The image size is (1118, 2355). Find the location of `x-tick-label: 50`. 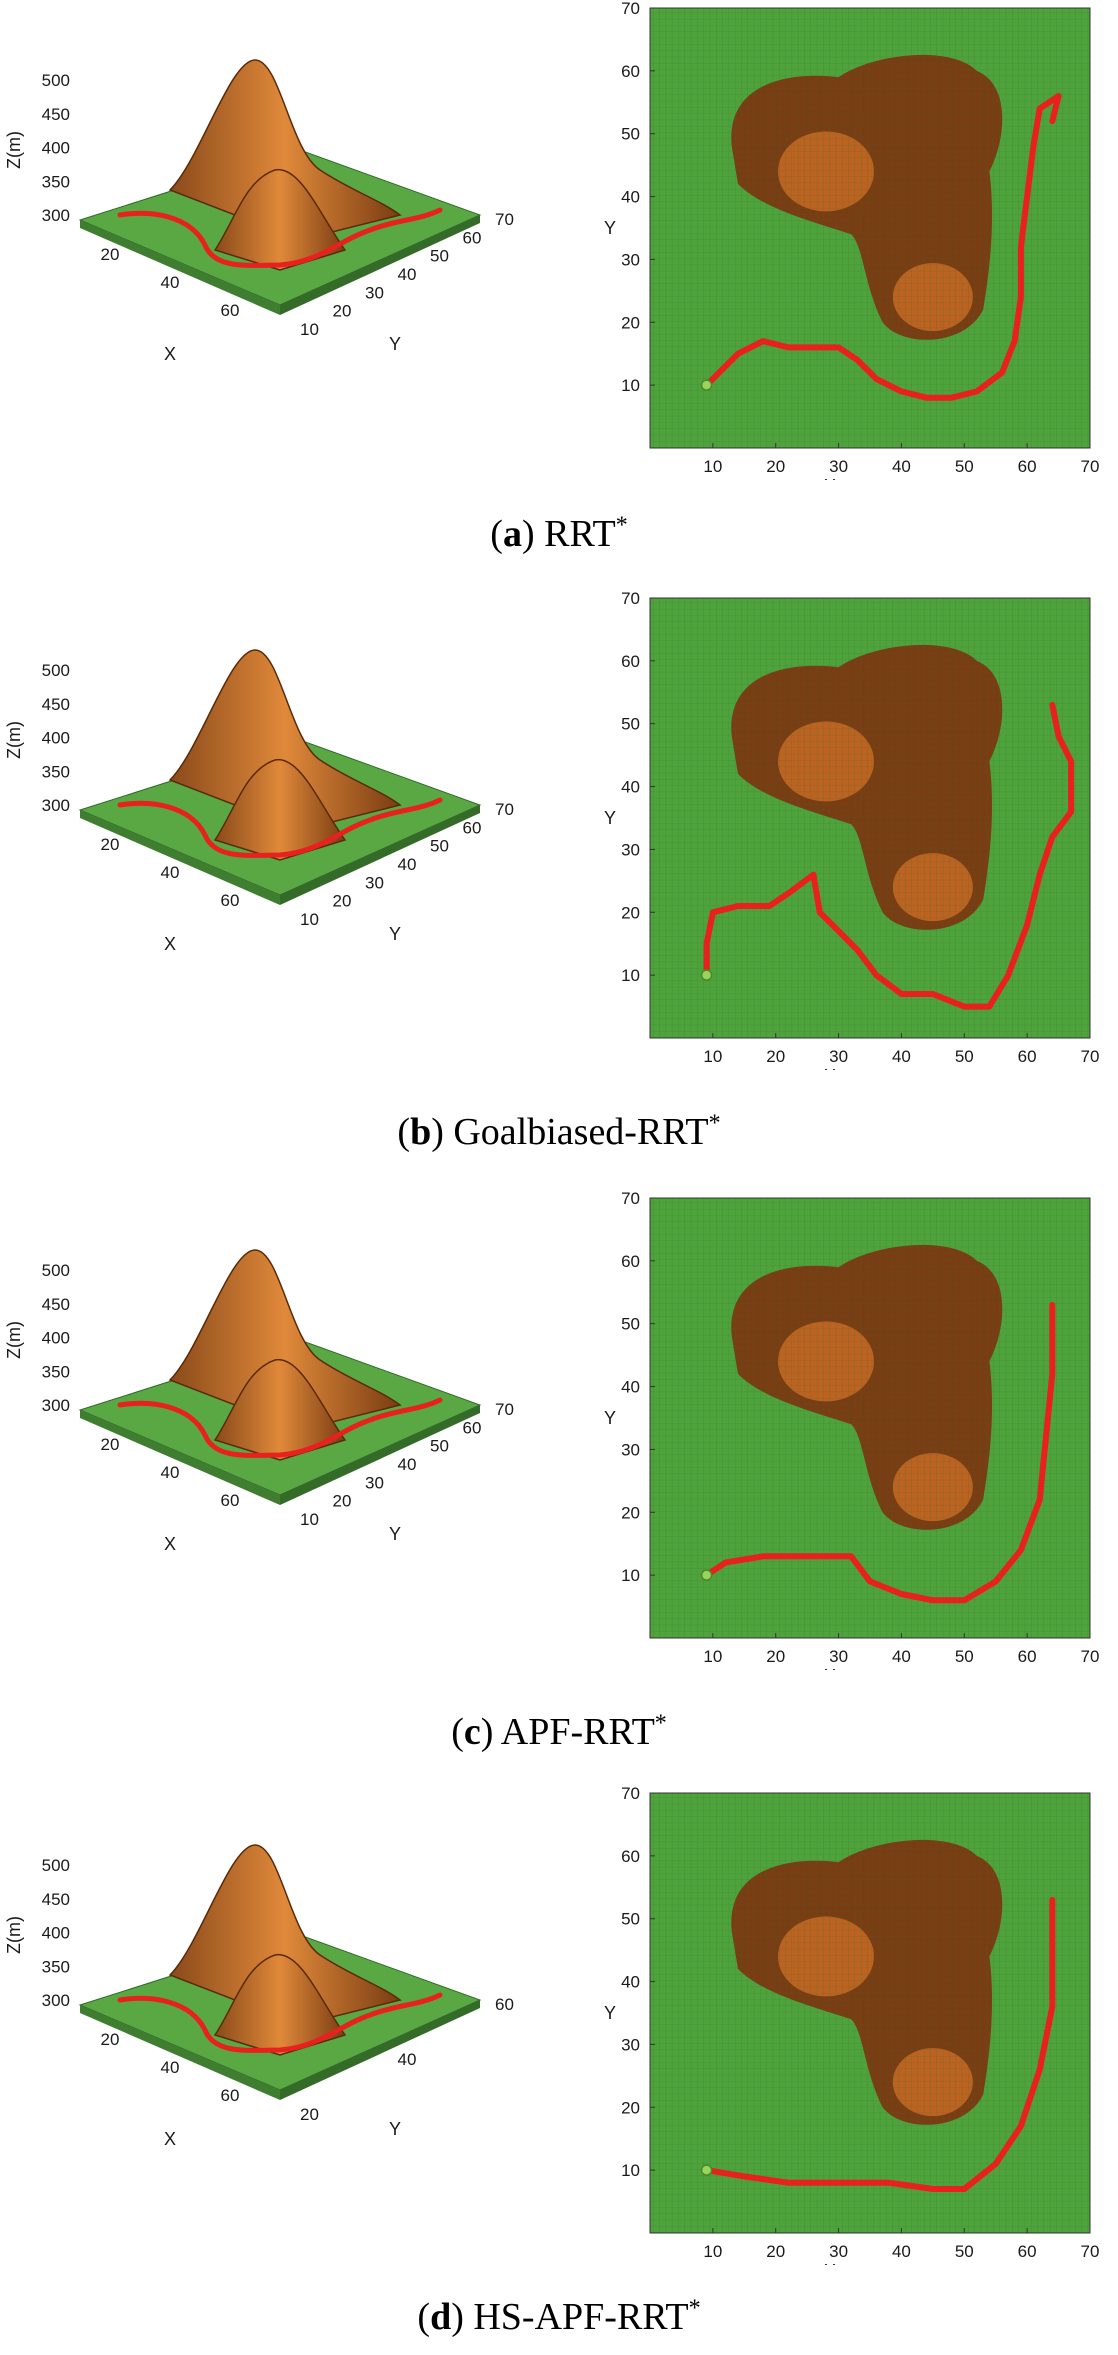

x-tick-label: 50 is located at coordinates (964, 1656).